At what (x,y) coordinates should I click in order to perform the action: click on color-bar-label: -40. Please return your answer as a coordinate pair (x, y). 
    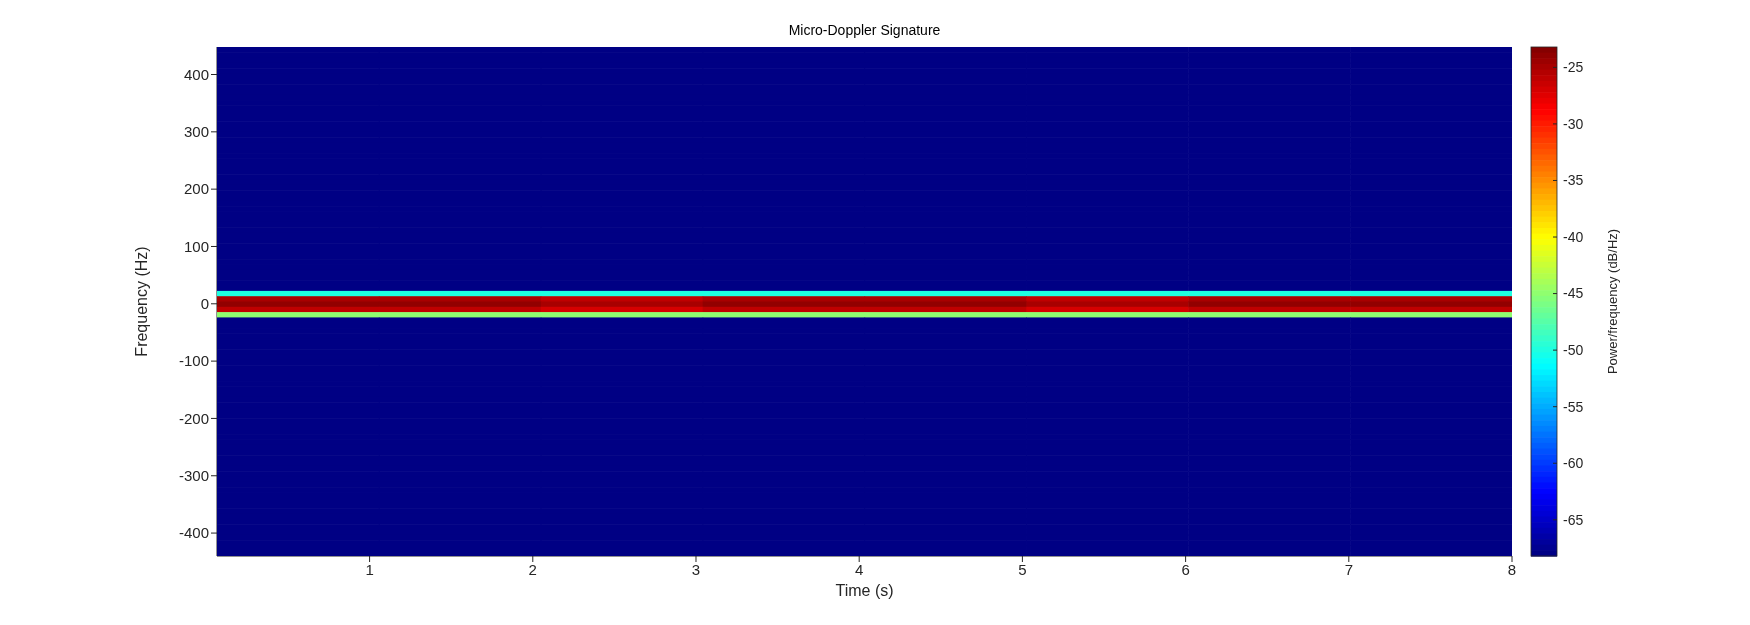
    Looking at the image, I should click on (1573, 236).